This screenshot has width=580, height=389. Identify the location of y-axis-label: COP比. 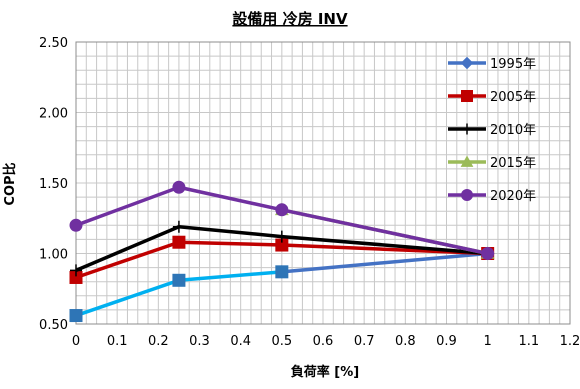
(10, 183).